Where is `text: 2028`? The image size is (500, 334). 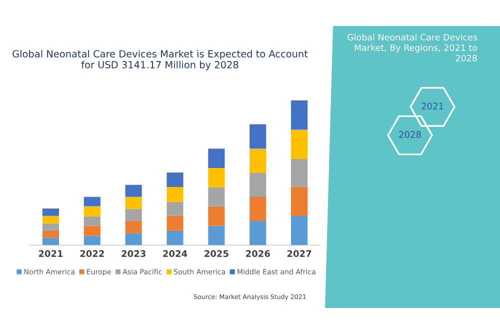
text: 2028 is located at coordinates (410, 134).